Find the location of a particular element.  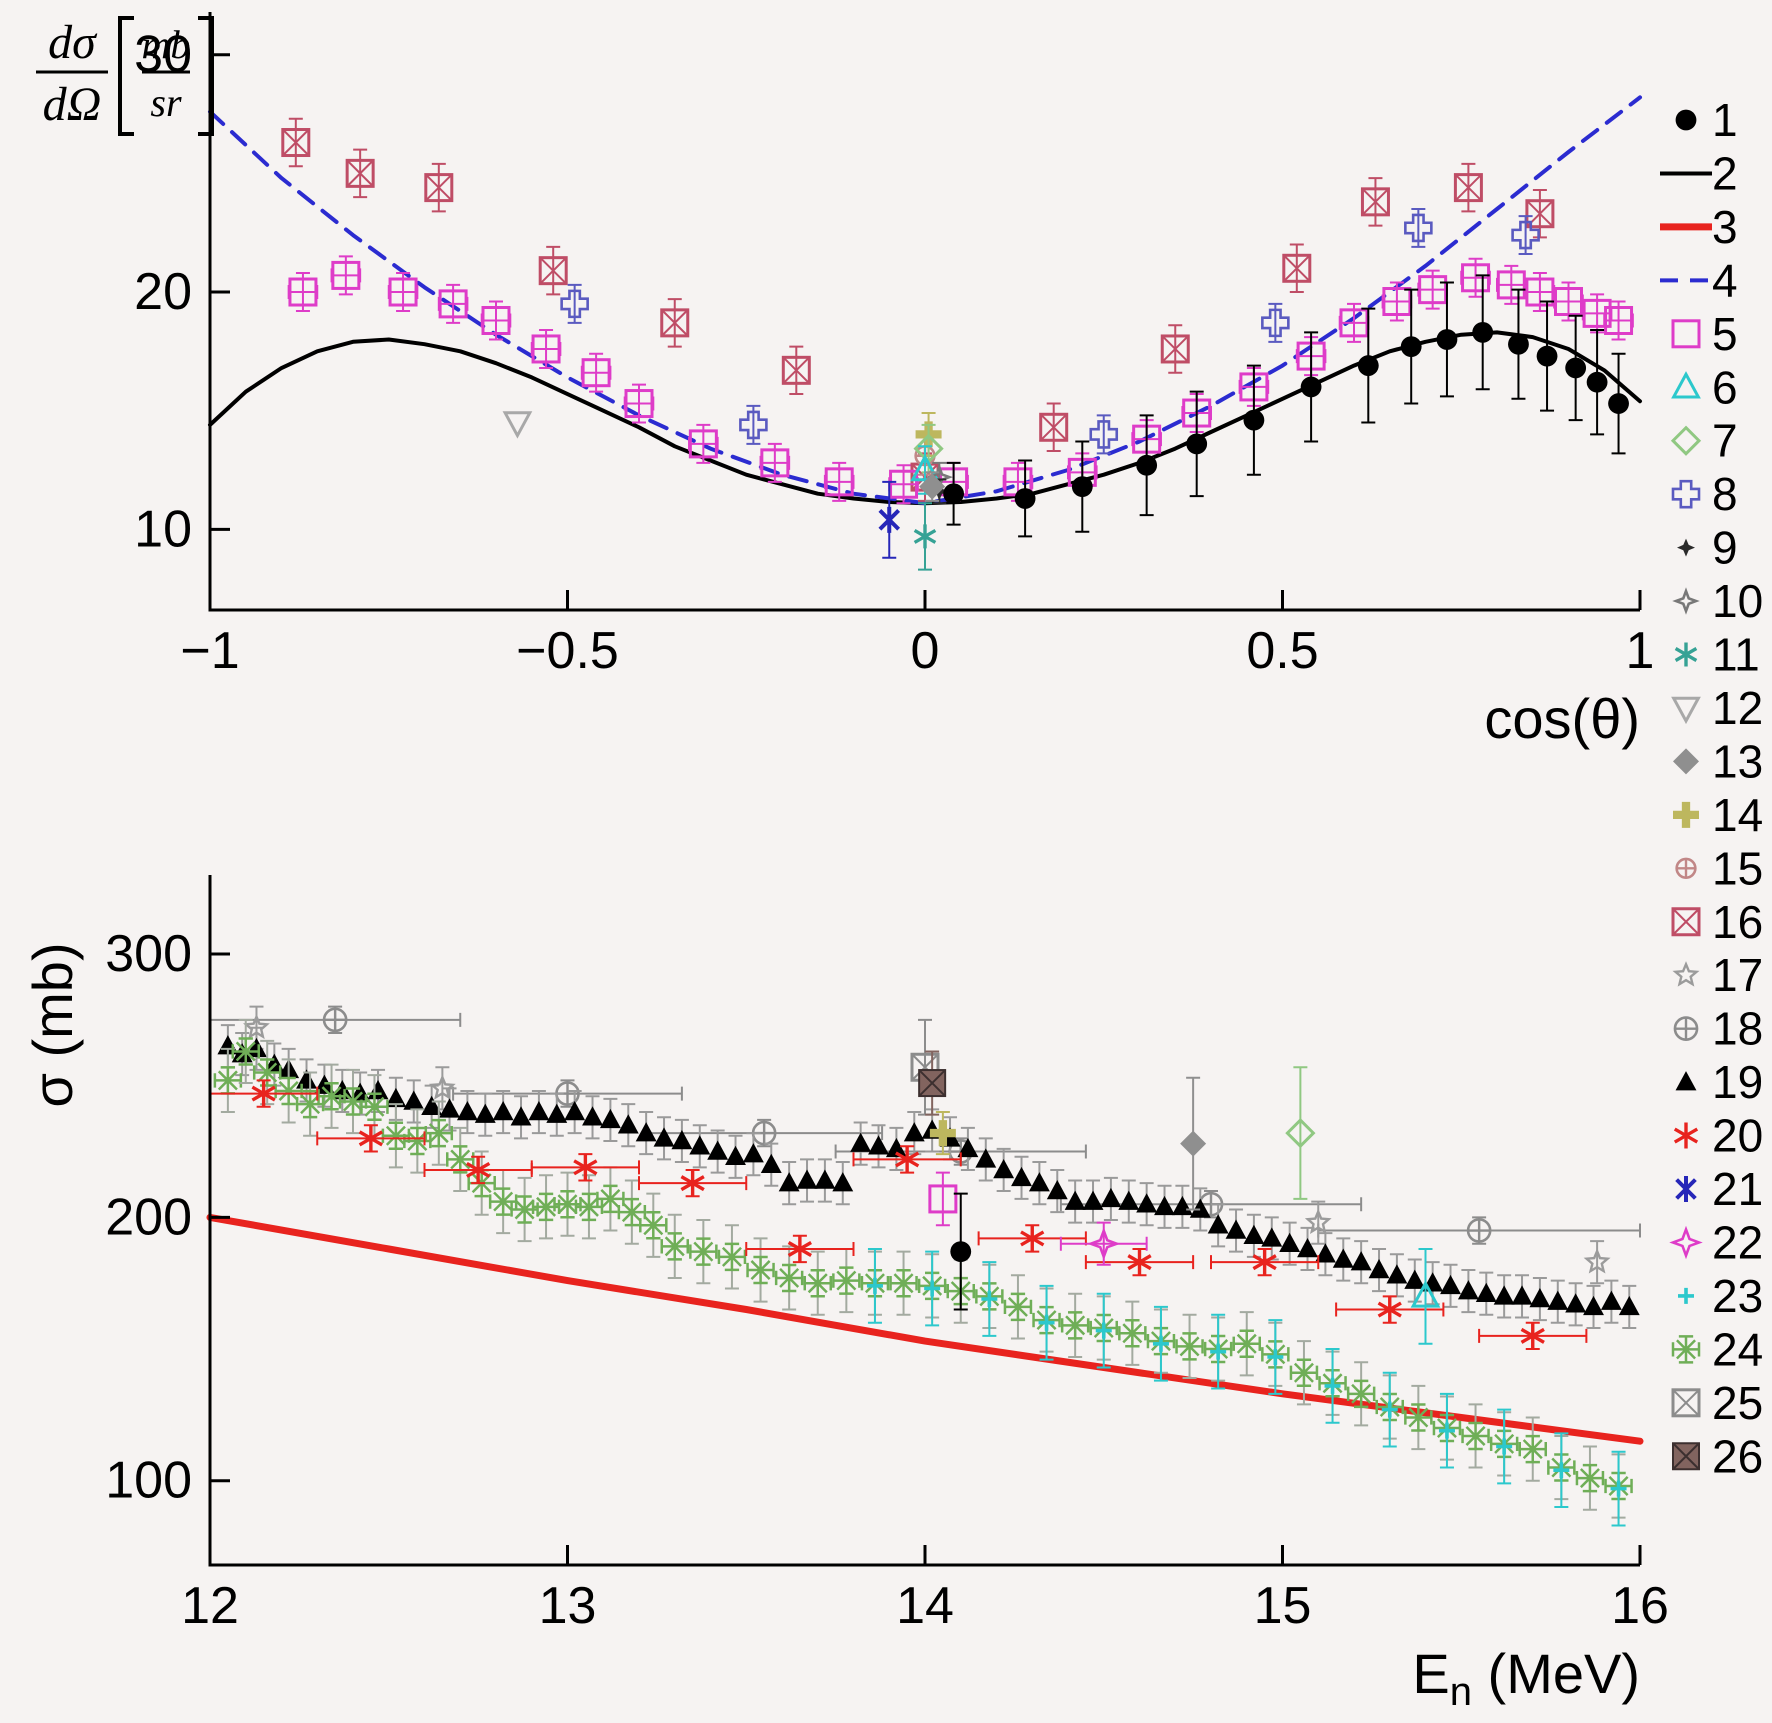

legend-label: 25 is located at coordinates (1737, 1403).